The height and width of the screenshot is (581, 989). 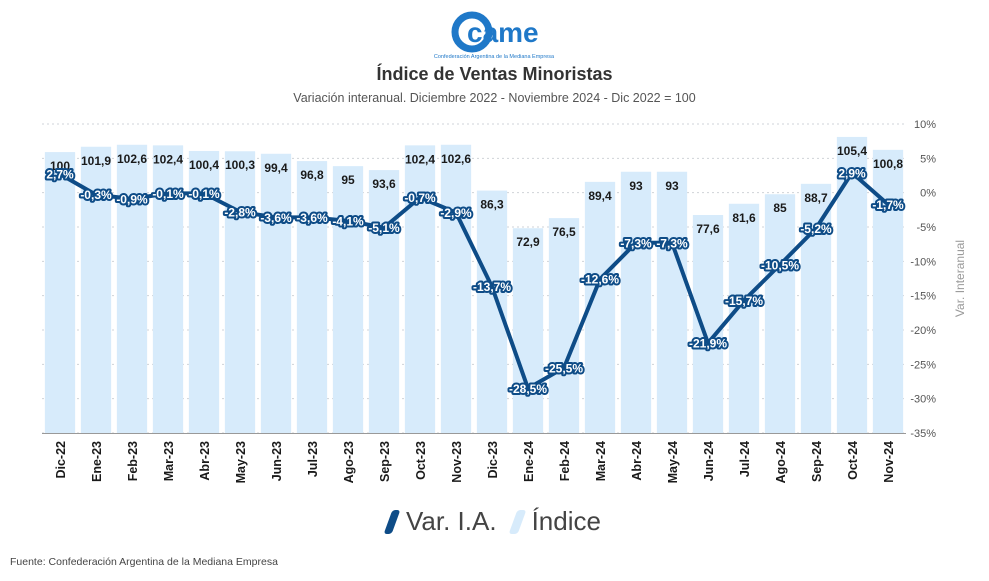 What do you see at coordinates (923, 365) in the screenshot?
I see `right-axis-tick-label: -25%` at bounding box center [923, 365].